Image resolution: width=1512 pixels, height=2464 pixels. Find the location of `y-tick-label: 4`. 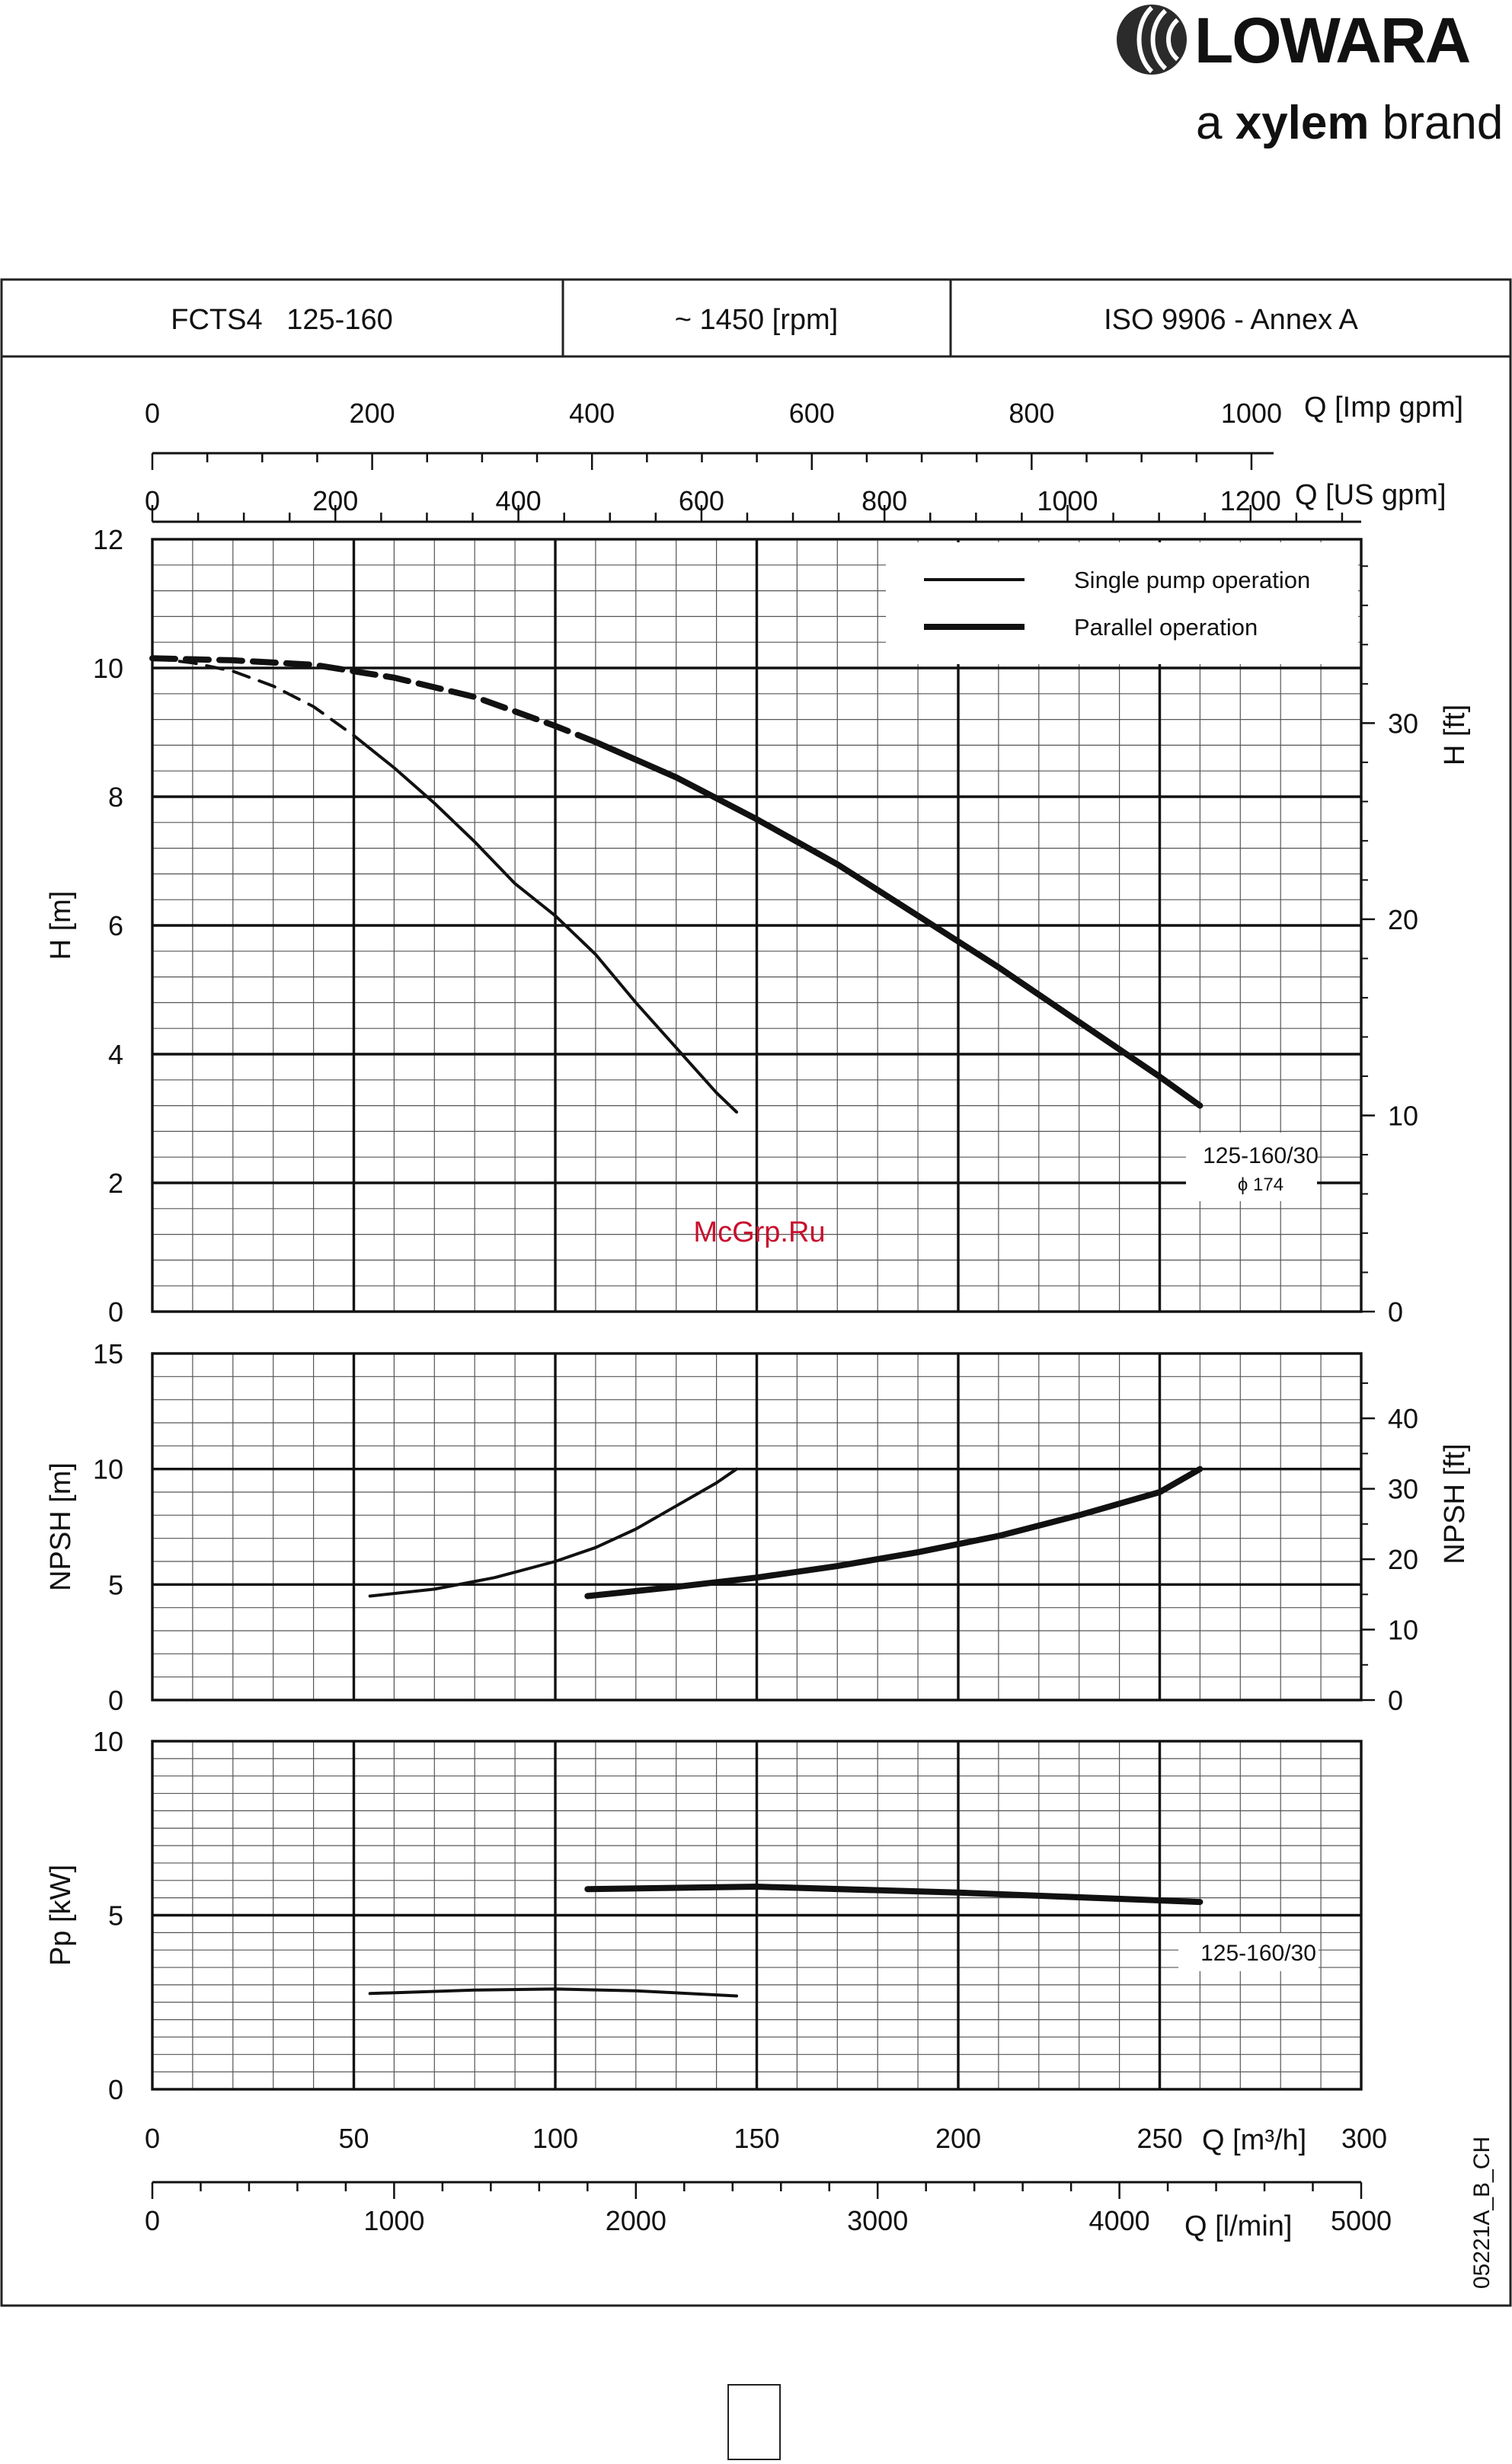

y-tick-label: 4 is located at coordinates (116, 1054).